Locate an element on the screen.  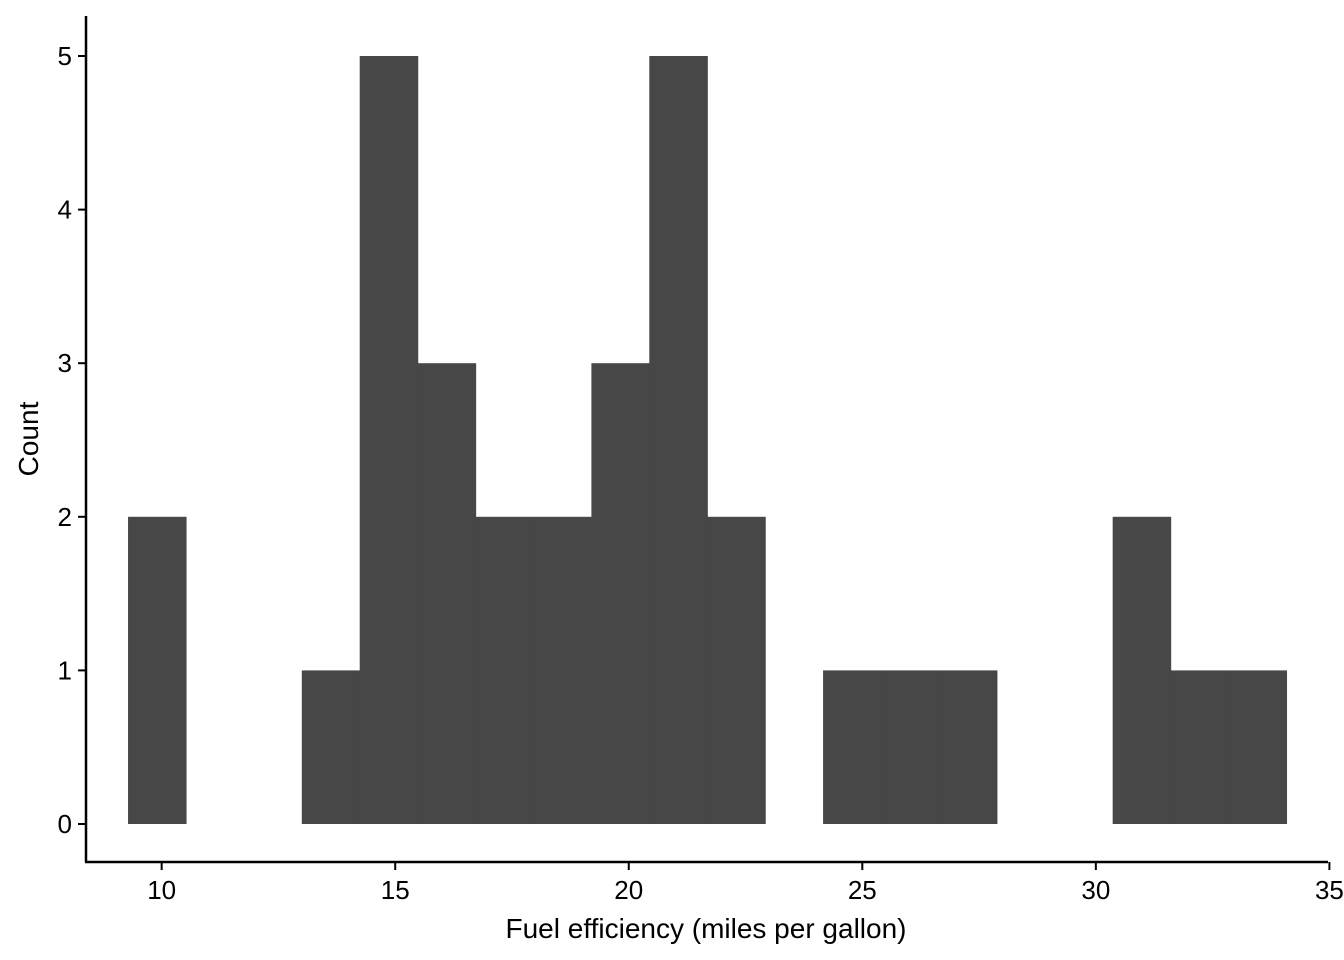
y-tick-label: 4 is located at coordinates (65, 210).